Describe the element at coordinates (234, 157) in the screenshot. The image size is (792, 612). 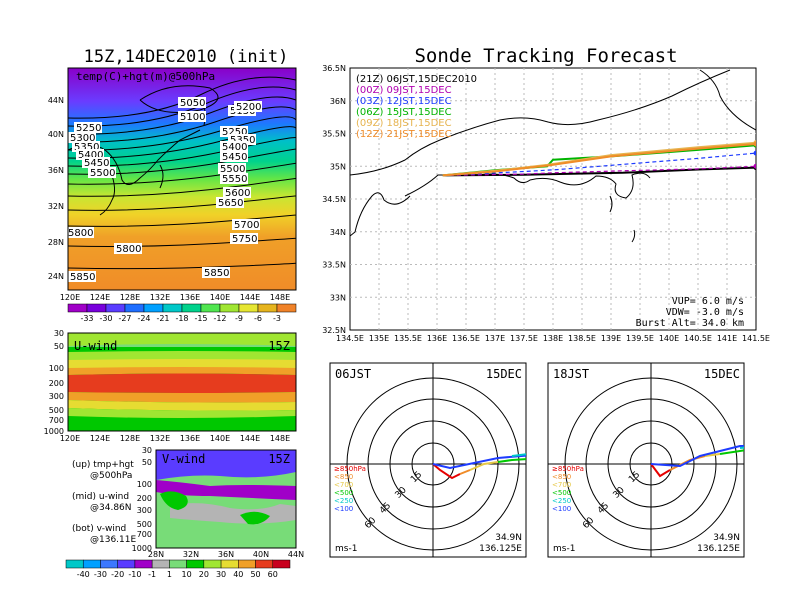
I see `contour-label: 5450` at that location.